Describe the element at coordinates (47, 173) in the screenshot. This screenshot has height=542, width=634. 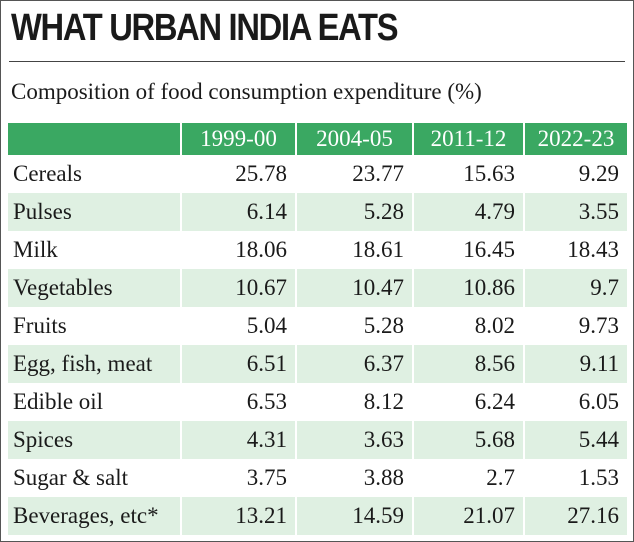
I see `row-label: Cereals` at that location.